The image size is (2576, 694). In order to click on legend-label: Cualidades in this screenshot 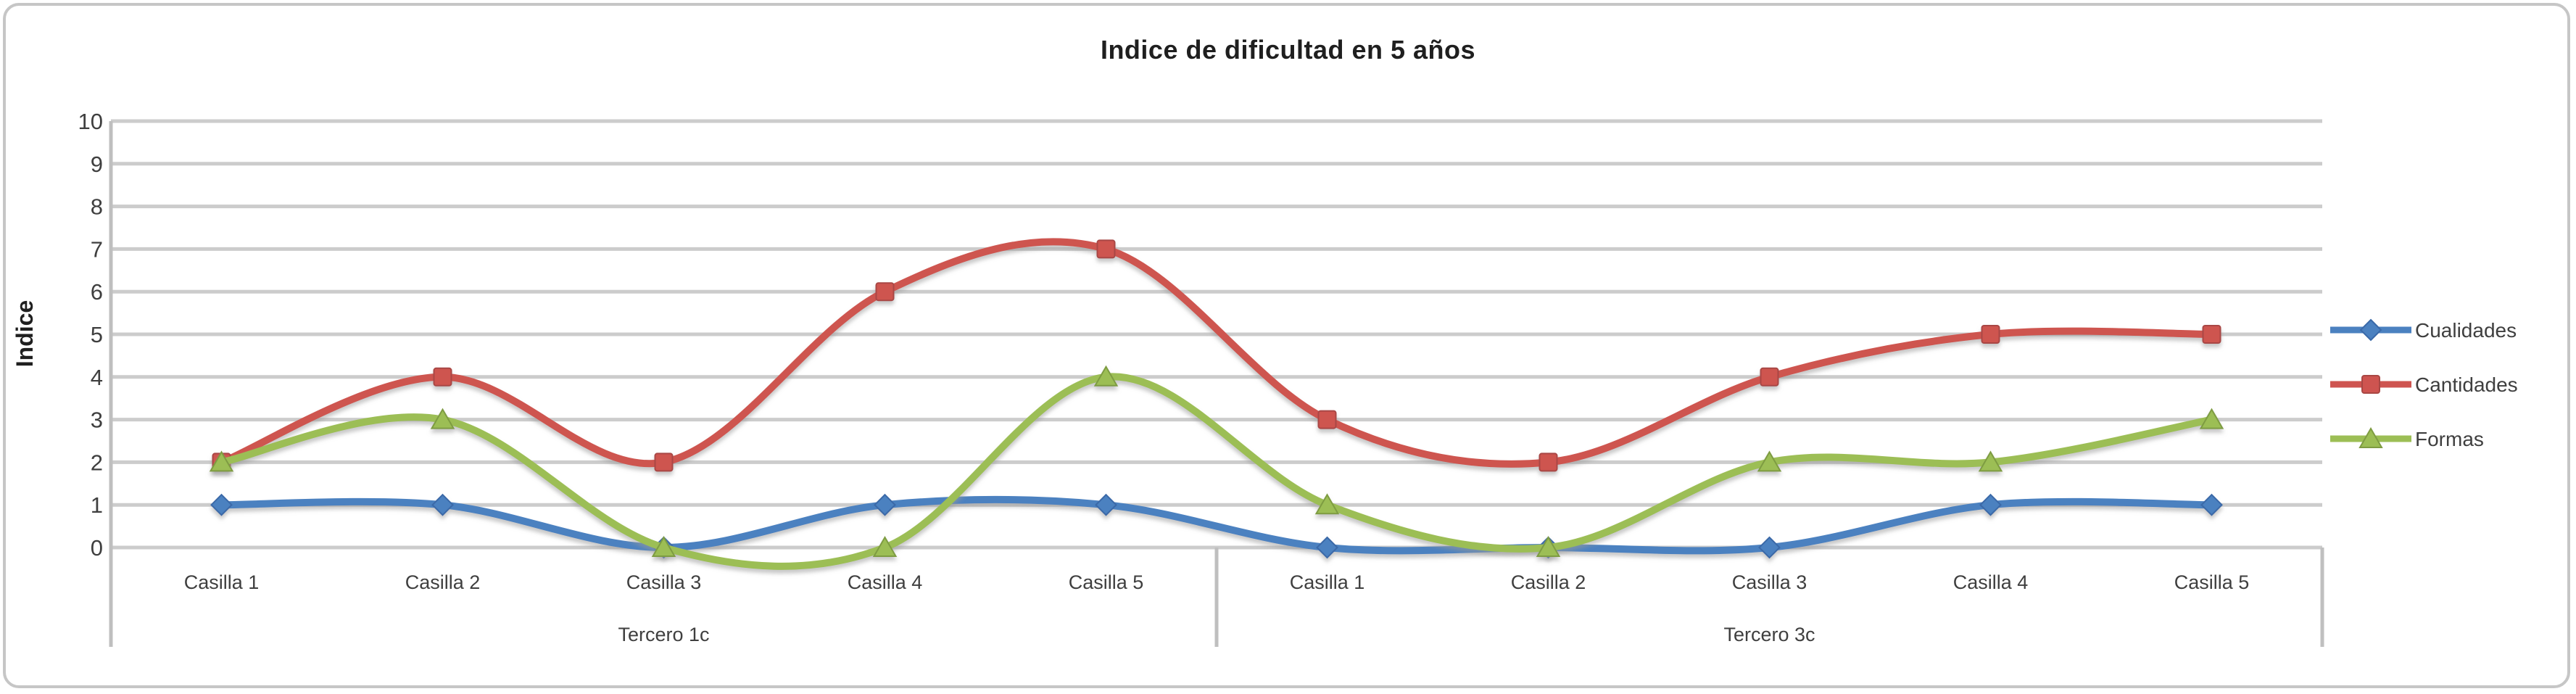, I will do `click(2466, 330)`.